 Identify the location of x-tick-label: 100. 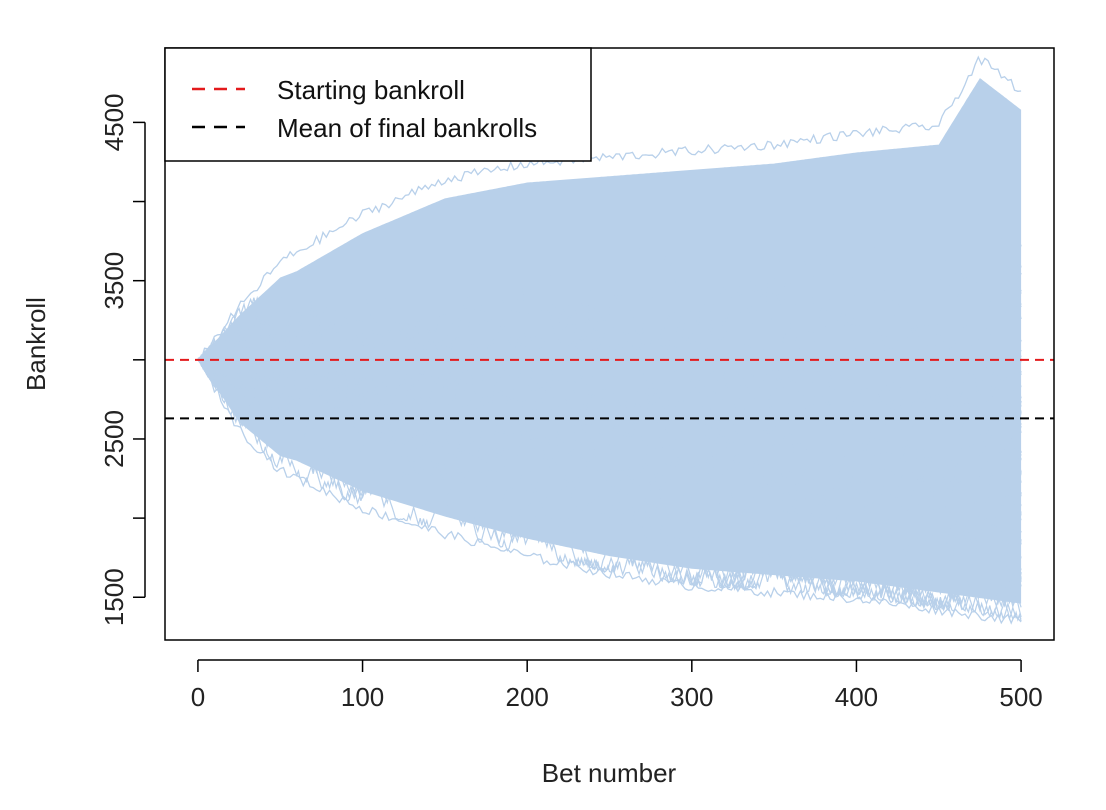
(362, 697).